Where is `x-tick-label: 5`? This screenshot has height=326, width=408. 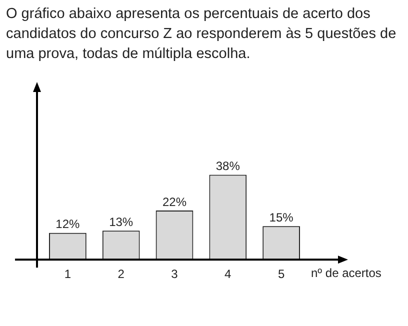 x-tick-label: 5 is located at coordinates (281, 274).